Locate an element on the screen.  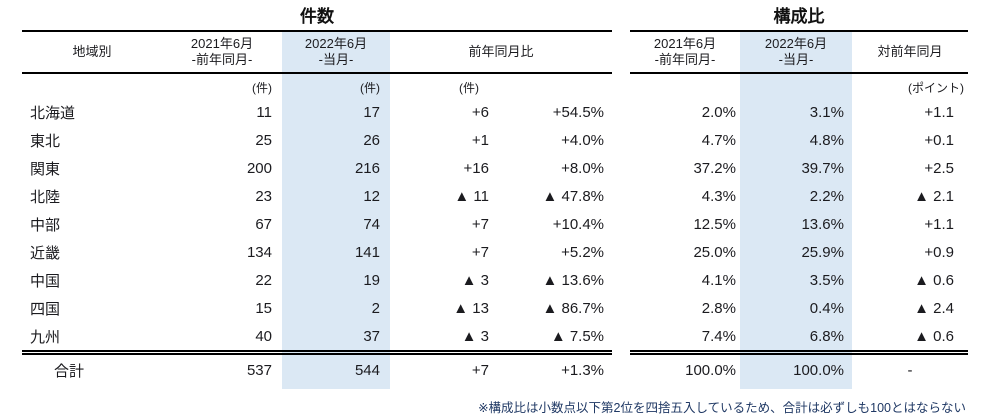
table-row: 関東 200 216 +16 +8.0% is located at coordinates (317, 168).